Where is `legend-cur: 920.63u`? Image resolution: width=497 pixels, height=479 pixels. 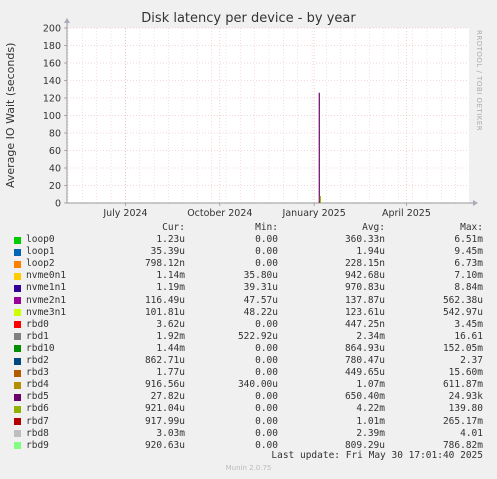
legend-cur: 920.63u is located at coordinates (164, 445).